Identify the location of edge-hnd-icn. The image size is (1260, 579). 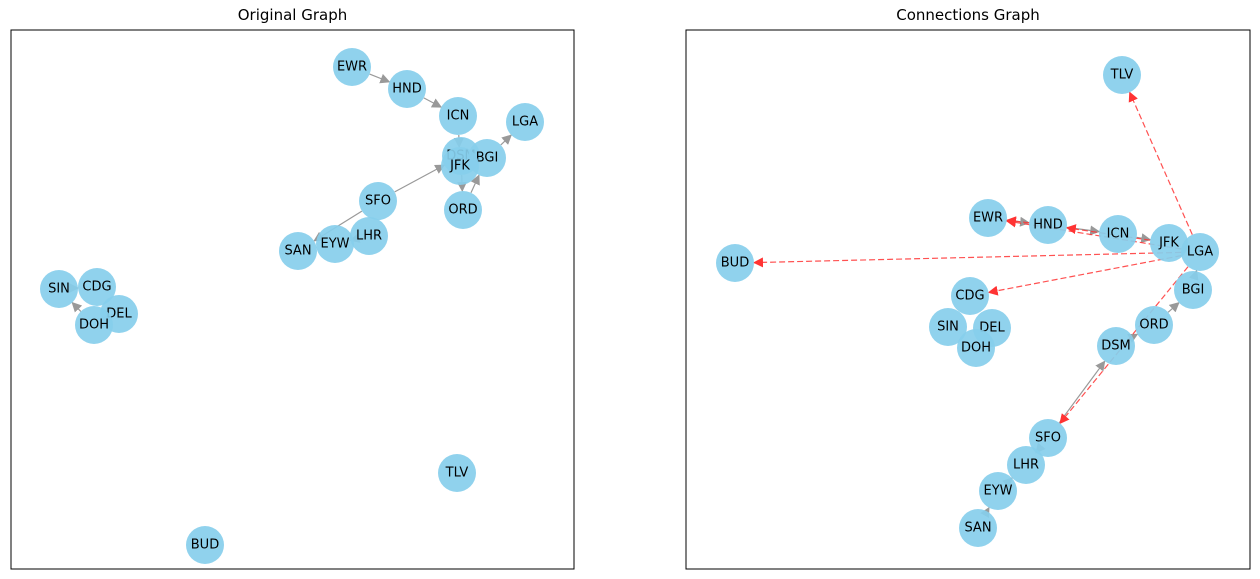
(433, 102).